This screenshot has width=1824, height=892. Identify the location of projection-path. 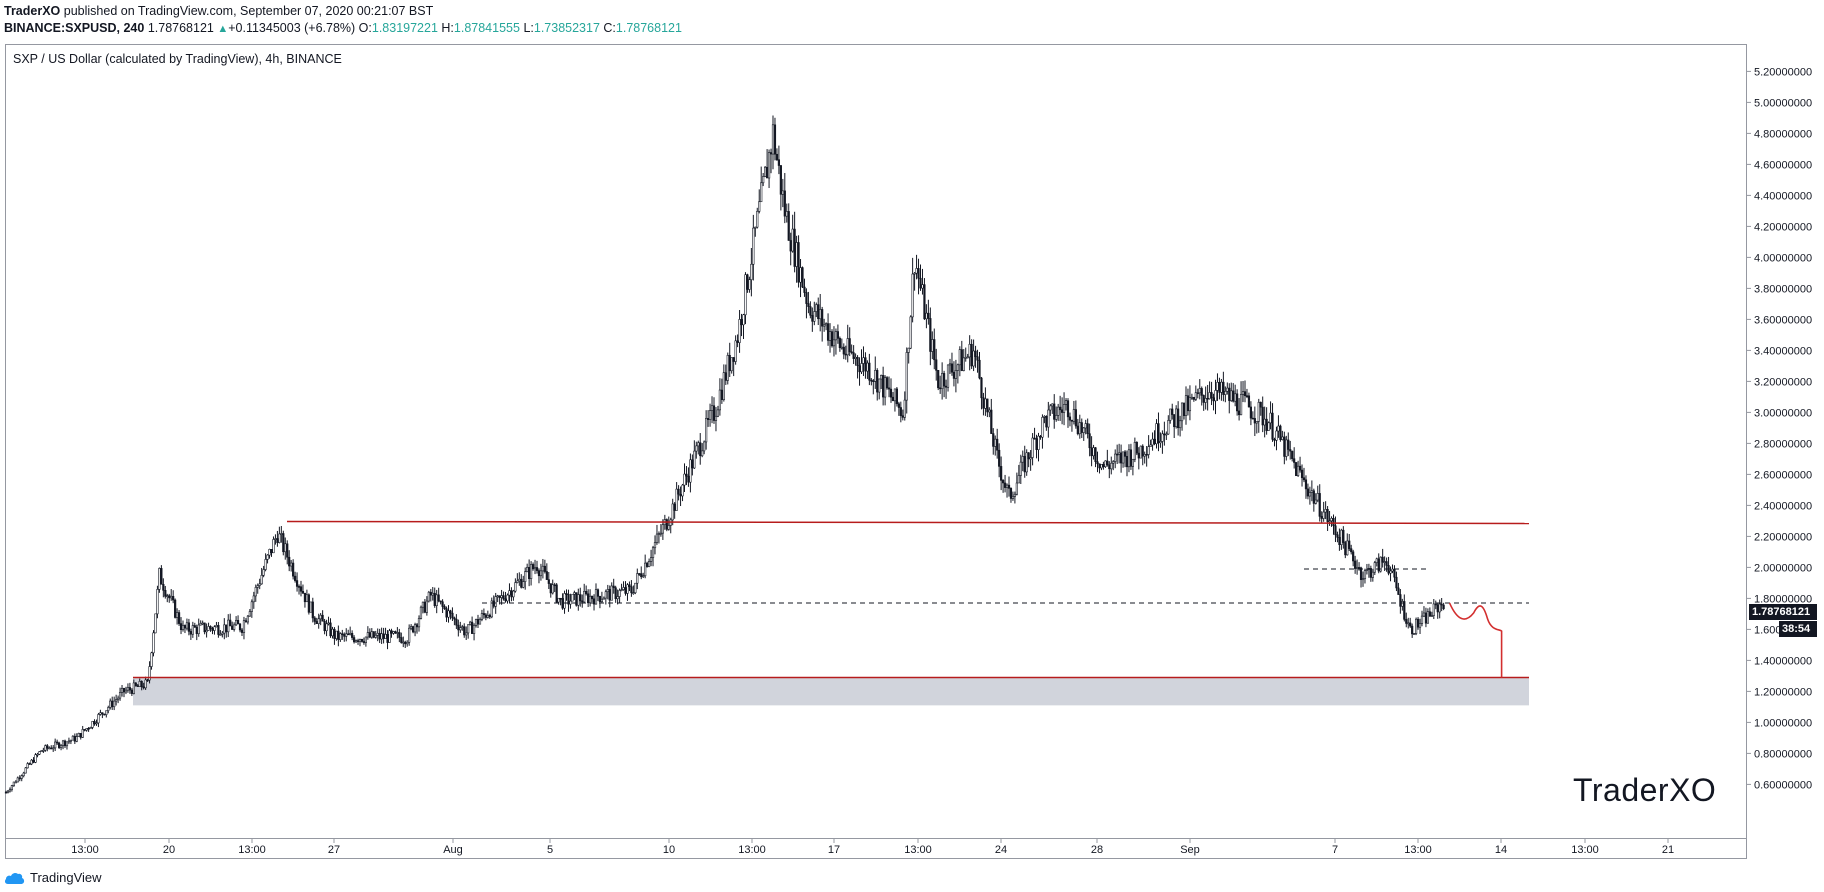
(1475, 640).